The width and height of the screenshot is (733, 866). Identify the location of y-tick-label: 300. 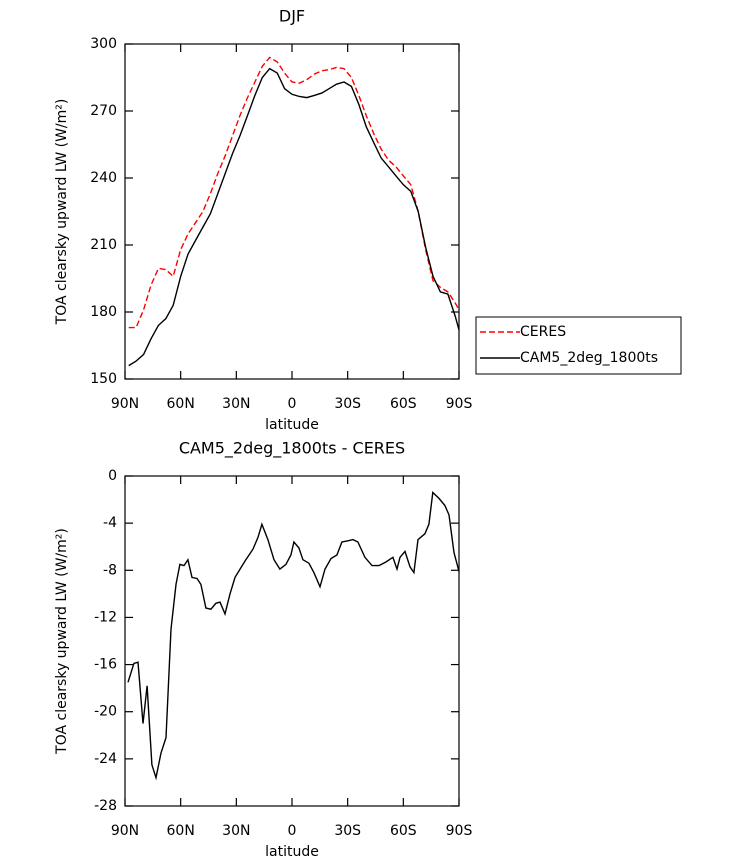
(103, 44).